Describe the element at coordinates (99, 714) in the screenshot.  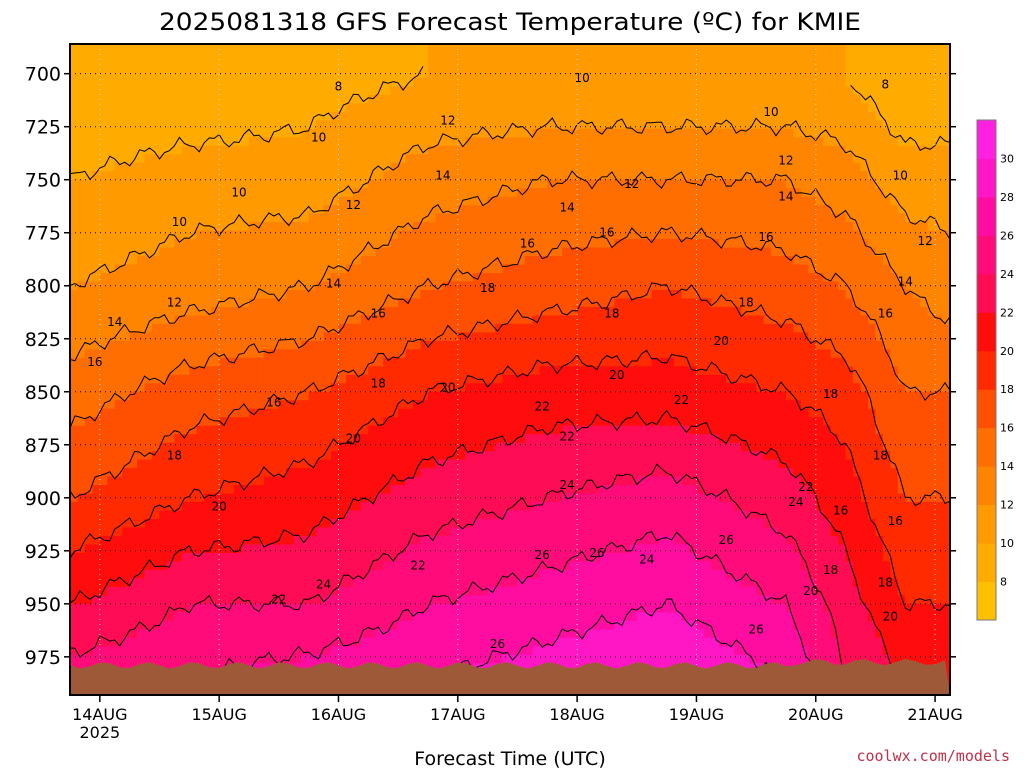
I see `x-tick-label: 14AUG` at that location.